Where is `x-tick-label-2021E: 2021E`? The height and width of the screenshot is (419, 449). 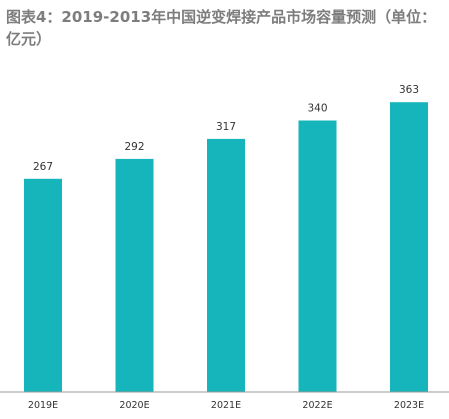
x-tick-label-2021E: 2021E is located at coordinates (226, 405).